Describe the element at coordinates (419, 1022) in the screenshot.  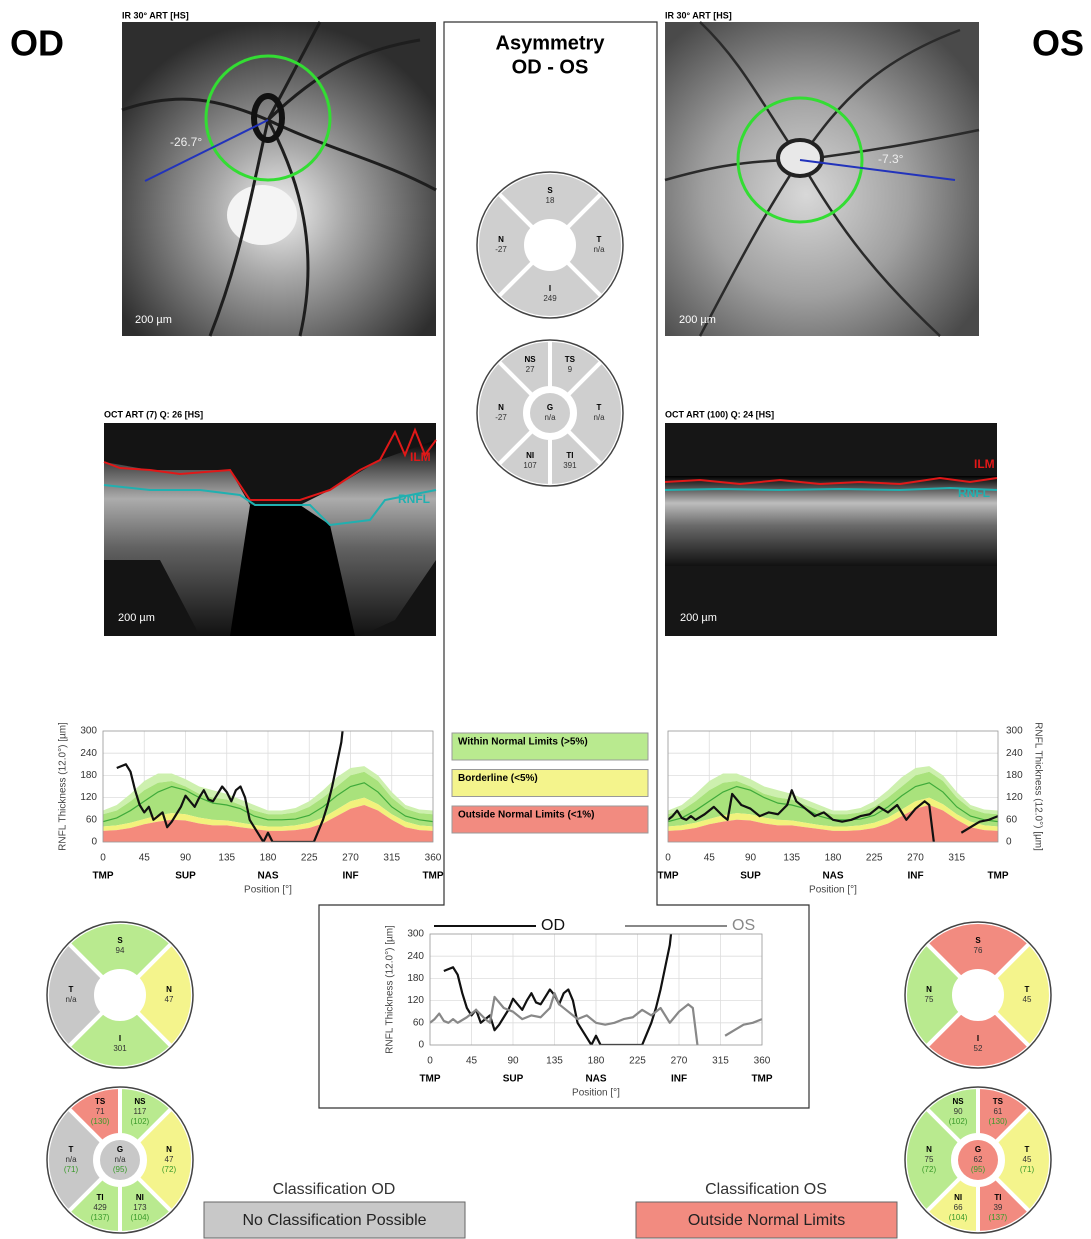
I see `y-tick-label: 60` at that location.